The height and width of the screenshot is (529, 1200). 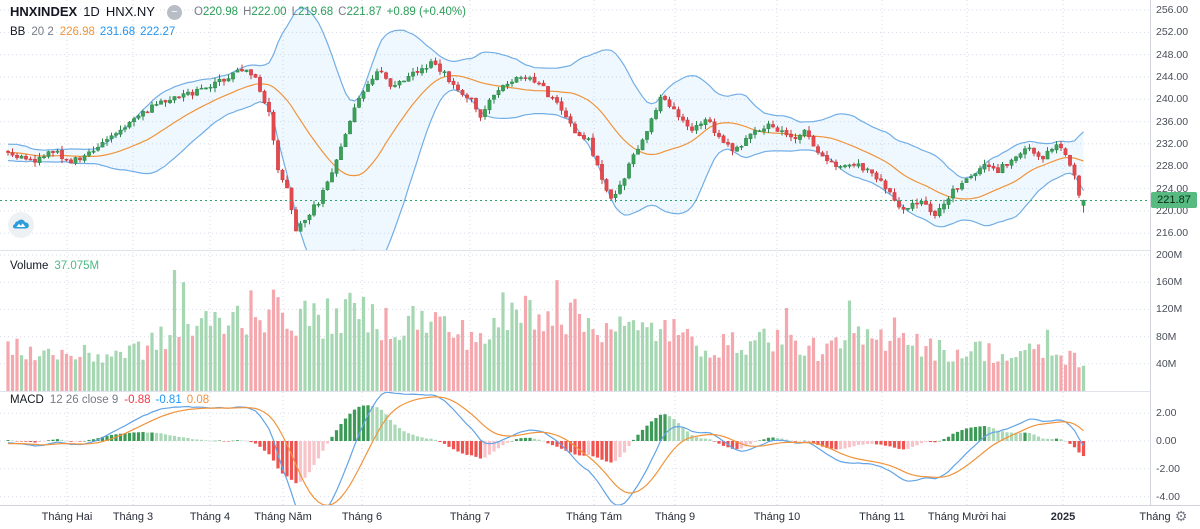 I want to click on price-axis-tick: 236.00, so click(x=1172, y=121).